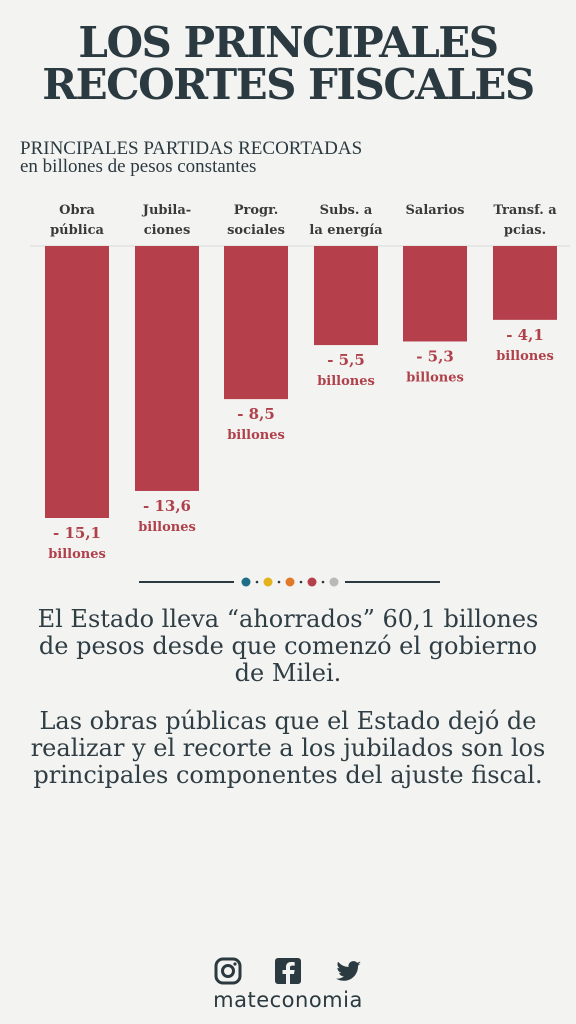  What do you see at coordinates (525, 230) in the screenshot?
I see `category-label: pcias.` at bounding box center [525, 230].